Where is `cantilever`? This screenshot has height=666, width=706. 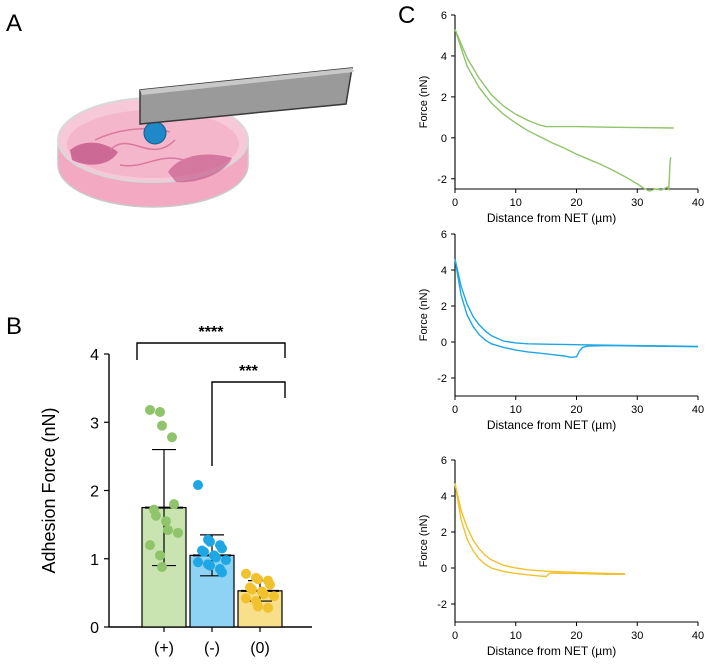 cantilever is located at coordinates (246, 96).